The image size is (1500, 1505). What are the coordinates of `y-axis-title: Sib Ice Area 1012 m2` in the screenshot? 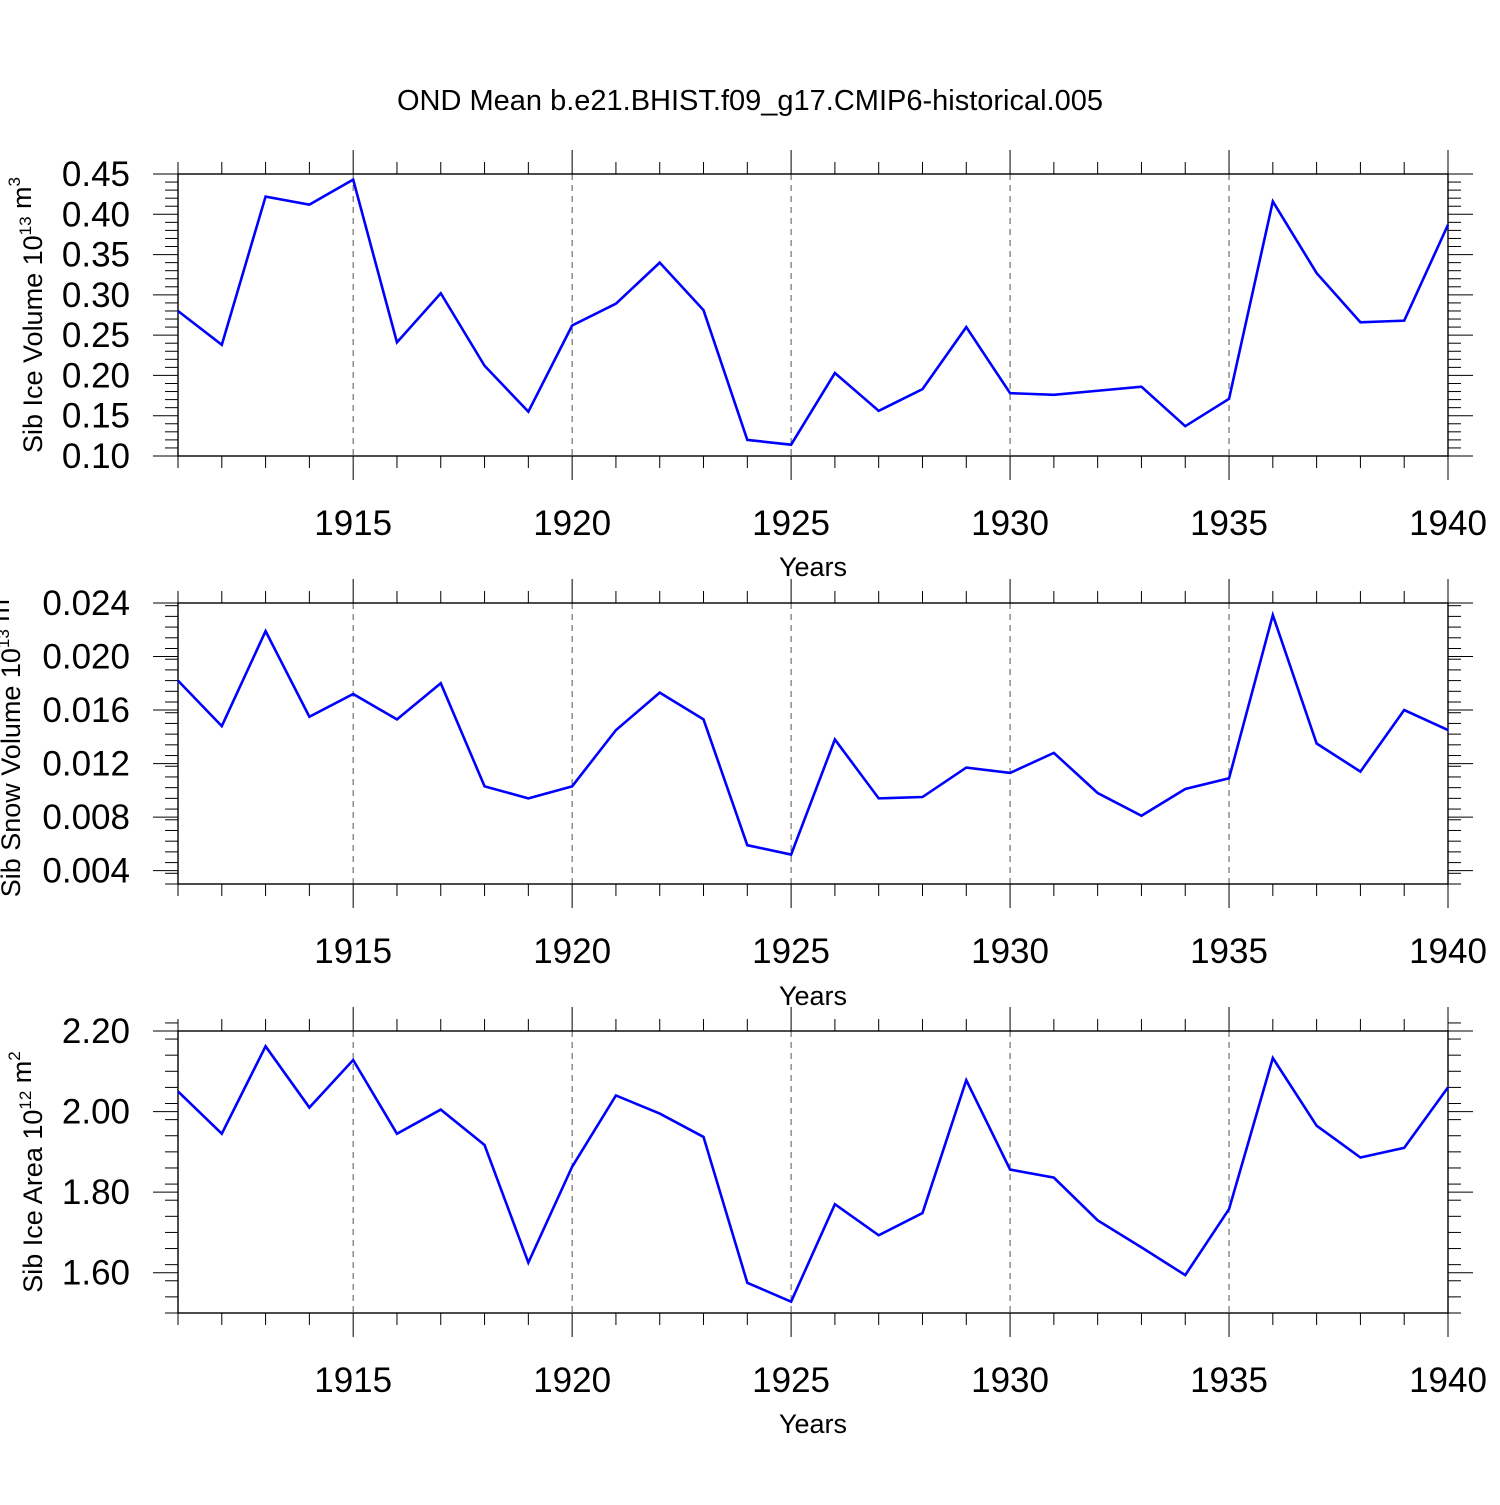 It's located at (26, 1172).